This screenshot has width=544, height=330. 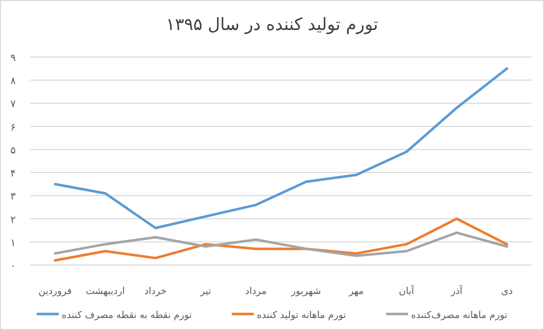 I want to click on xtick: خرداد, so click(x=155, y=291).